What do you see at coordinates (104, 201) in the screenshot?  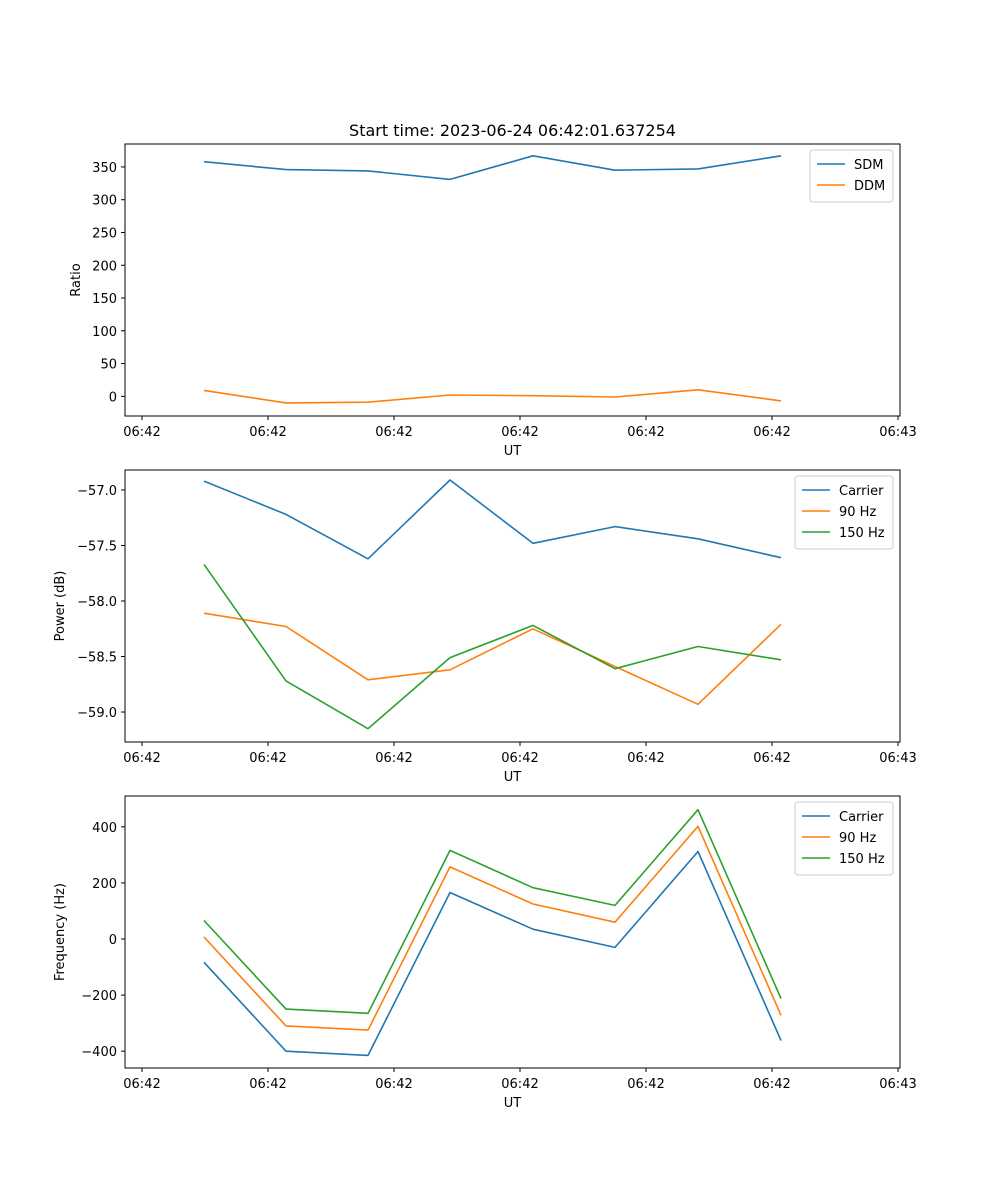 I see `y-tick-label: 300` at bounding box center [104, 201].